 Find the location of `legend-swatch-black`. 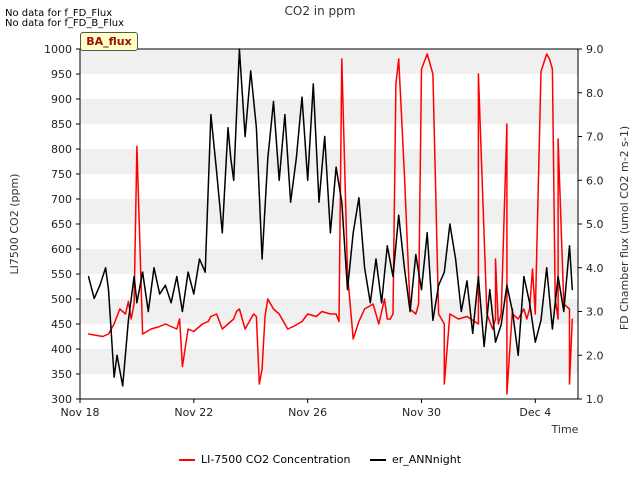

legend-swatch-black is located at coordinates (377, 459).